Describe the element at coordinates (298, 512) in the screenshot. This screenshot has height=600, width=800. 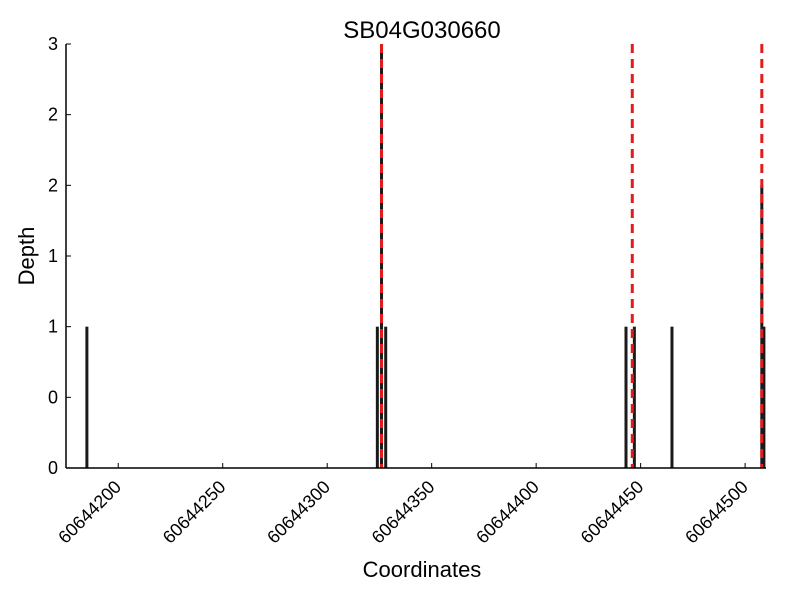
I see `x-tick-label-2: 60644300` at that location.